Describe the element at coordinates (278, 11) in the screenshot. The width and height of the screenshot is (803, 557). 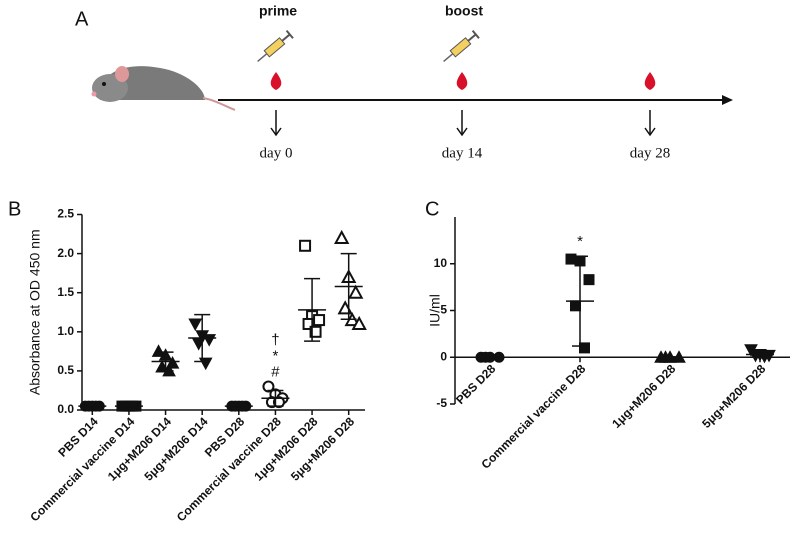
I see `event-label: prime` at that location.